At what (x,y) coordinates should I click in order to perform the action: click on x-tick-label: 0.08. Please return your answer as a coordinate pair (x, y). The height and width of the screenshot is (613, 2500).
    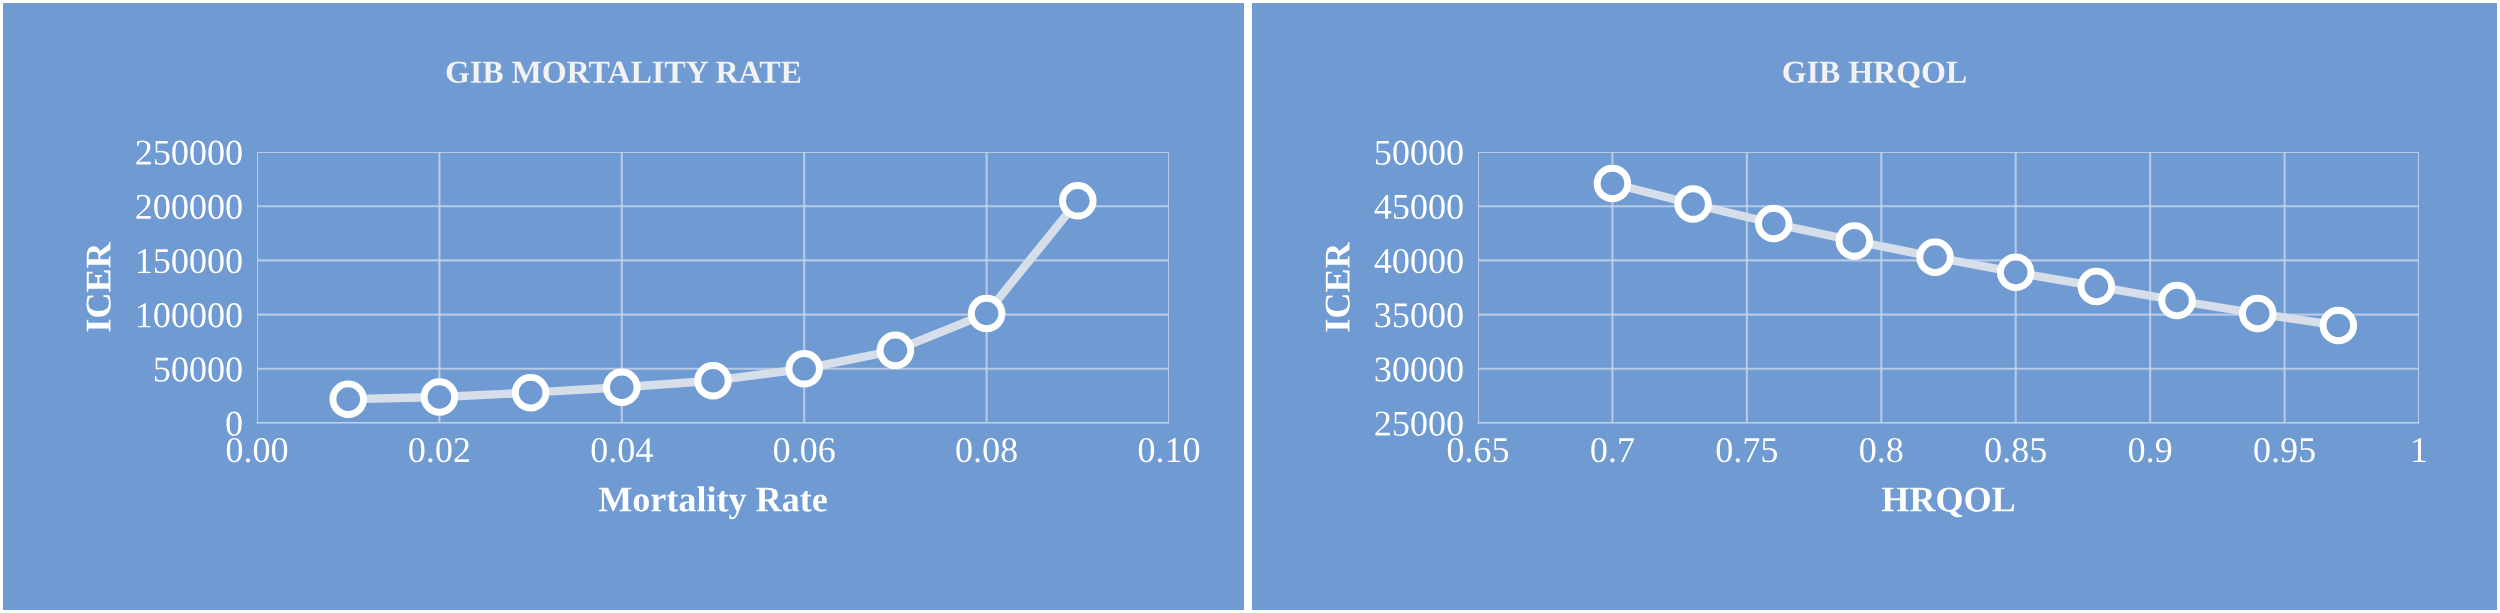
    Looking at the image, I should click on (986, 450).